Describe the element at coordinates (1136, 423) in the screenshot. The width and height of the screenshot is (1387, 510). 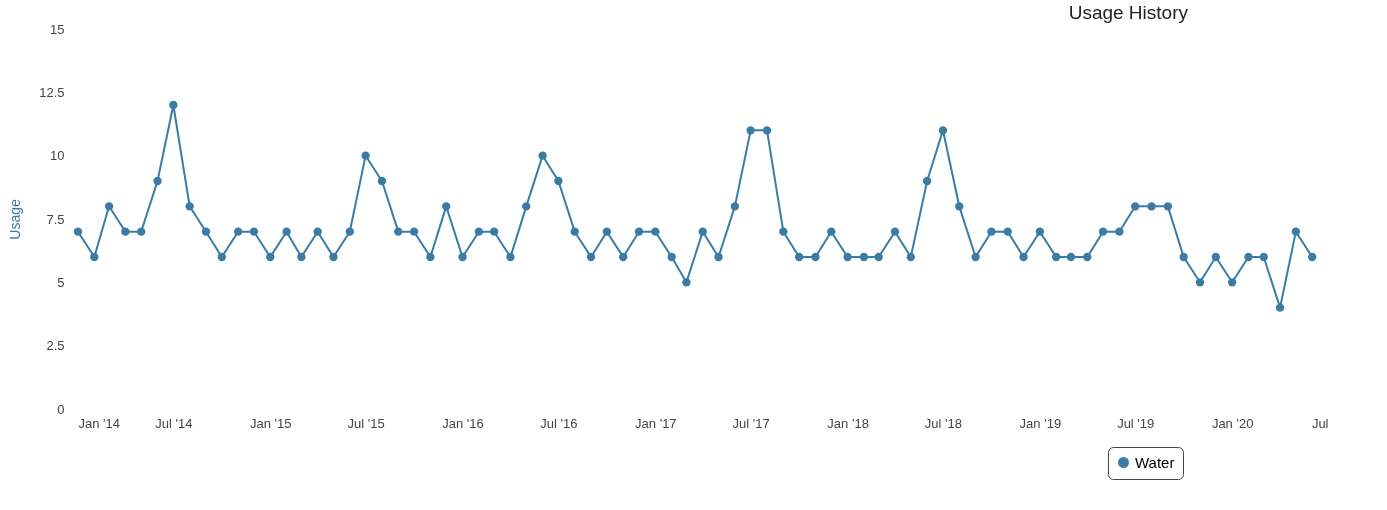
I see `x-tick-label: Jul '19` at that location.